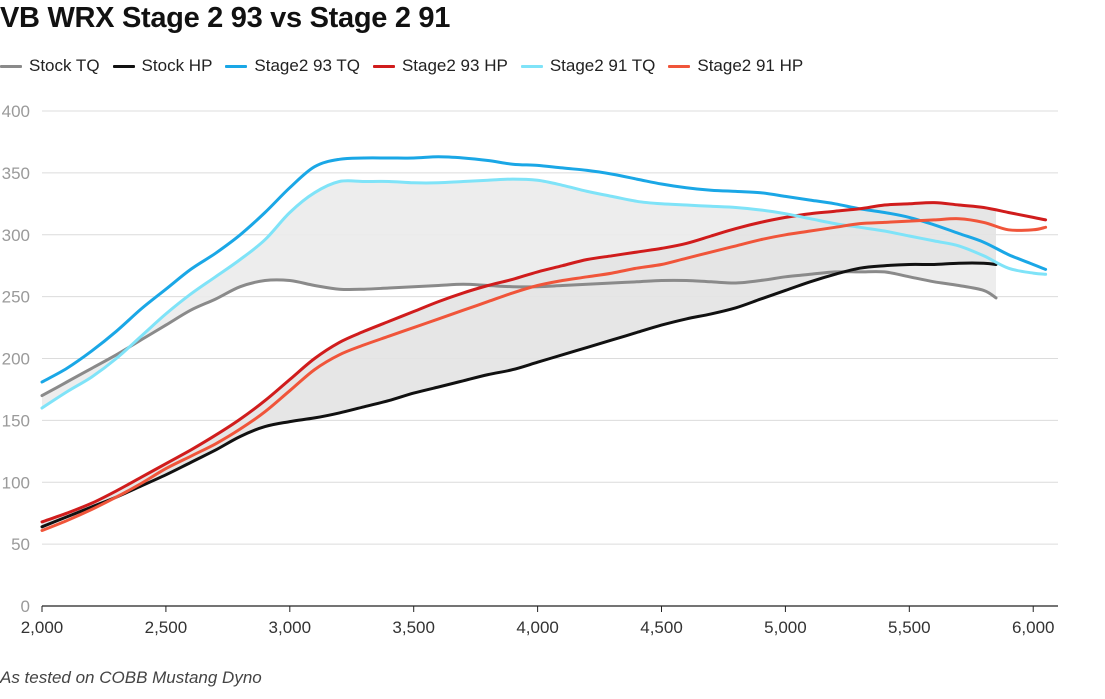 The height and width of the screenshot is (699, 1105). What do you see at coordinates (16, 111) in the screenshot?
I see `y-tick-label: 400` at bounding box center [16, 111].